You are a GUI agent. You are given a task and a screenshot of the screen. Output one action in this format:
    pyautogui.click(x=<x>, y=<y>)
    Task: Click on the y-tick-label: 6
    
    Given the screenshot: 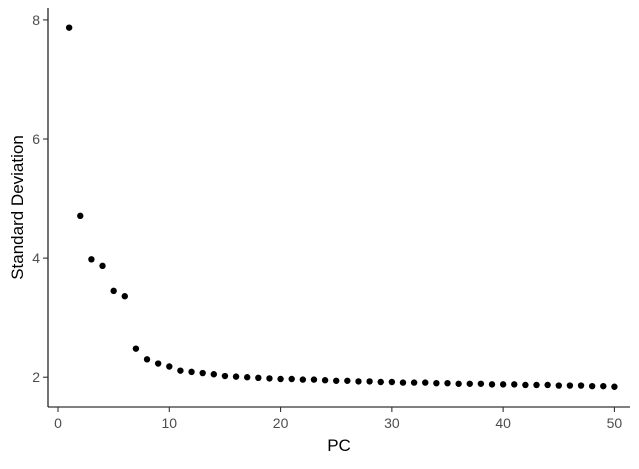 What is the action you would take?
    pyautogui.click(x=36, y=139)
    